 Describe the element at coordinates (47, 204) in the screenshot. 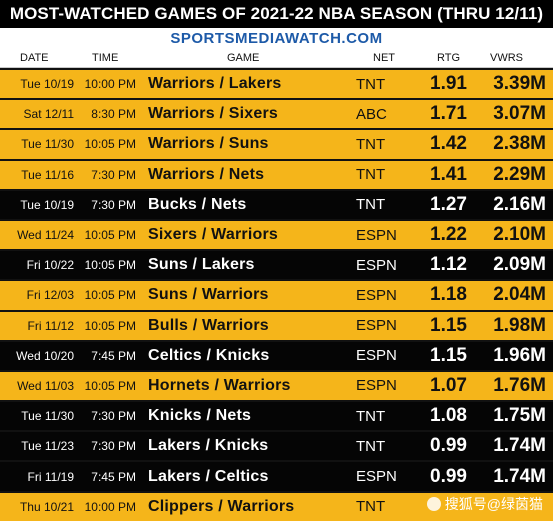

I see `cell-date: Tue 10/19` at that location.